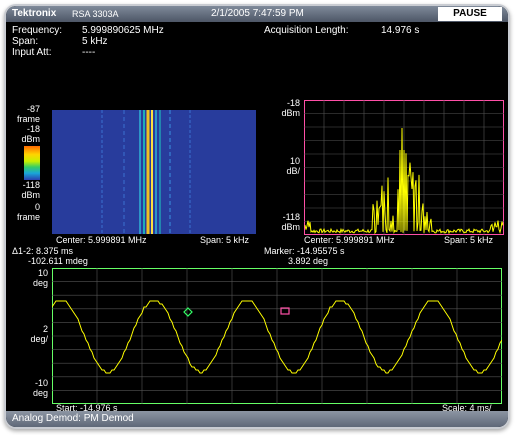 This screenshot has height=435, width=516. I want to click on spectrogram-span-label: Span: 5 kHz, so click(225, 240).